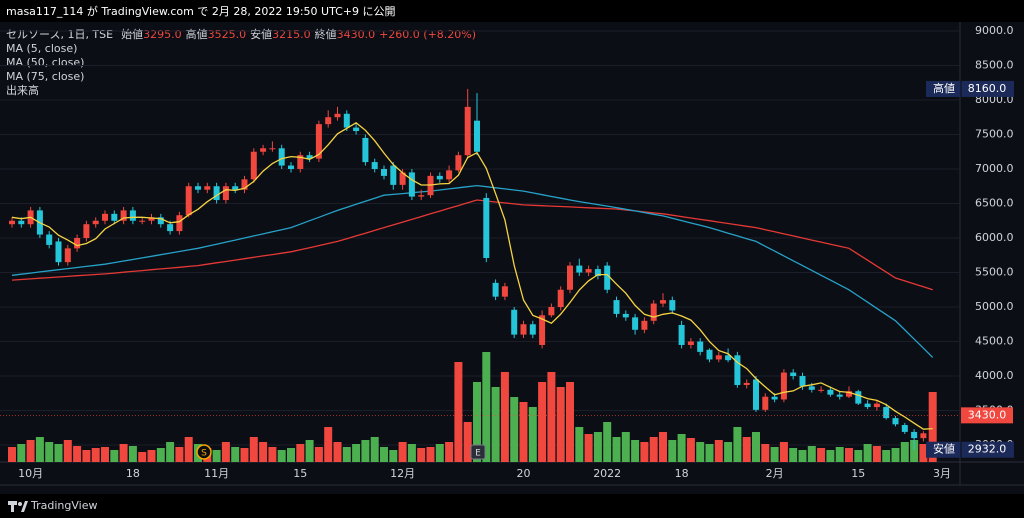 This screenshot has width=1024, height=518. What do you see at coordinates (987, 88) in the screenshot?
I see `price-marker-label: 8160.0` at bounding box center [987, 88].